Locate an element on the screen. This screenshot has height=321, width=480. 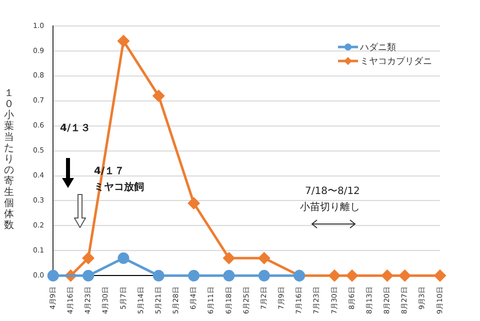
legend-label: ミヤコカブリダニ is located at coordinates (396, 62).